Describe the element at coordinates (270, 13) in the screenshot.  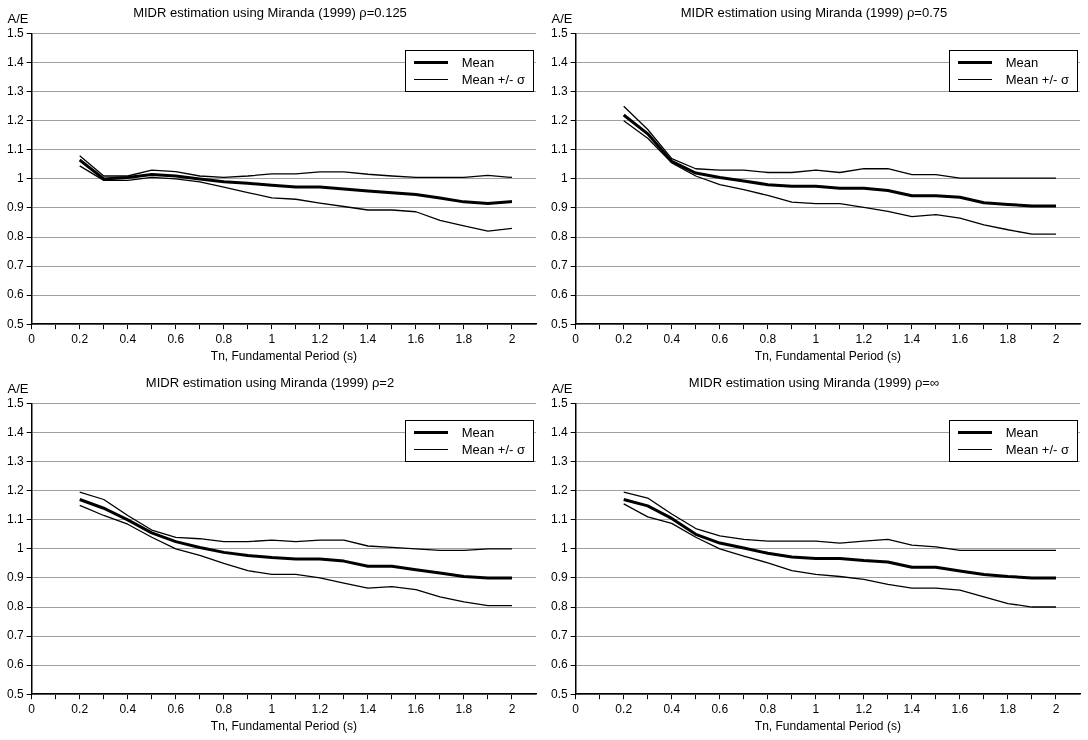
I see `chart-title: MIDR estimation using Miranda (1999) ρ=0.125` at that location.